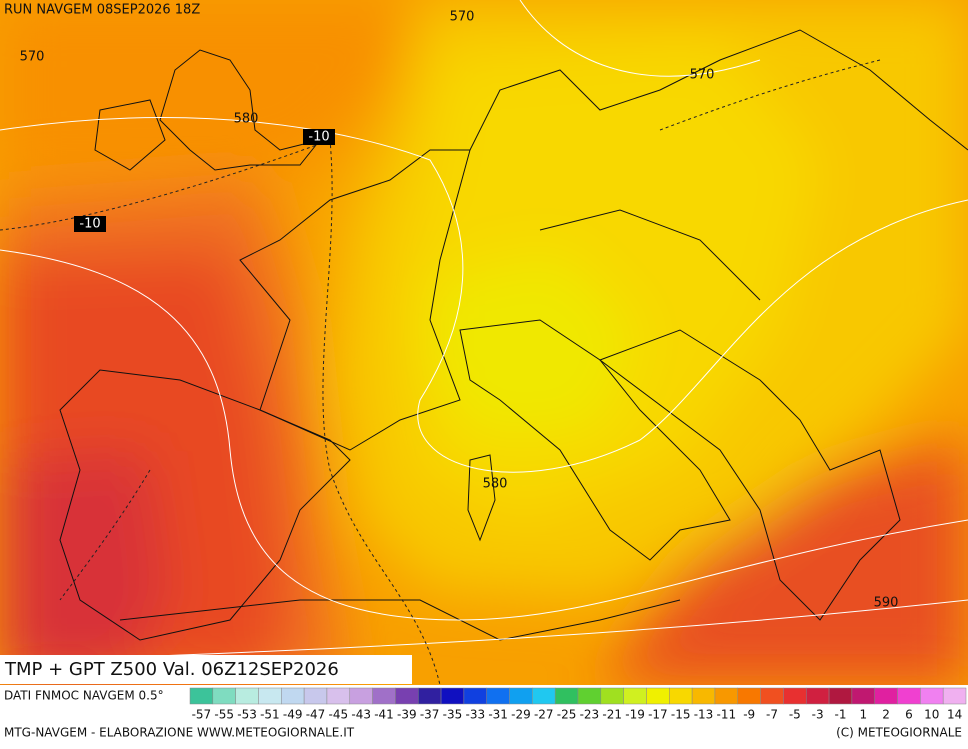  What do you see at coordinates (384, 715) in the screenshot?
I see `colorbar-label: -41` at bounding box center [384, 715].